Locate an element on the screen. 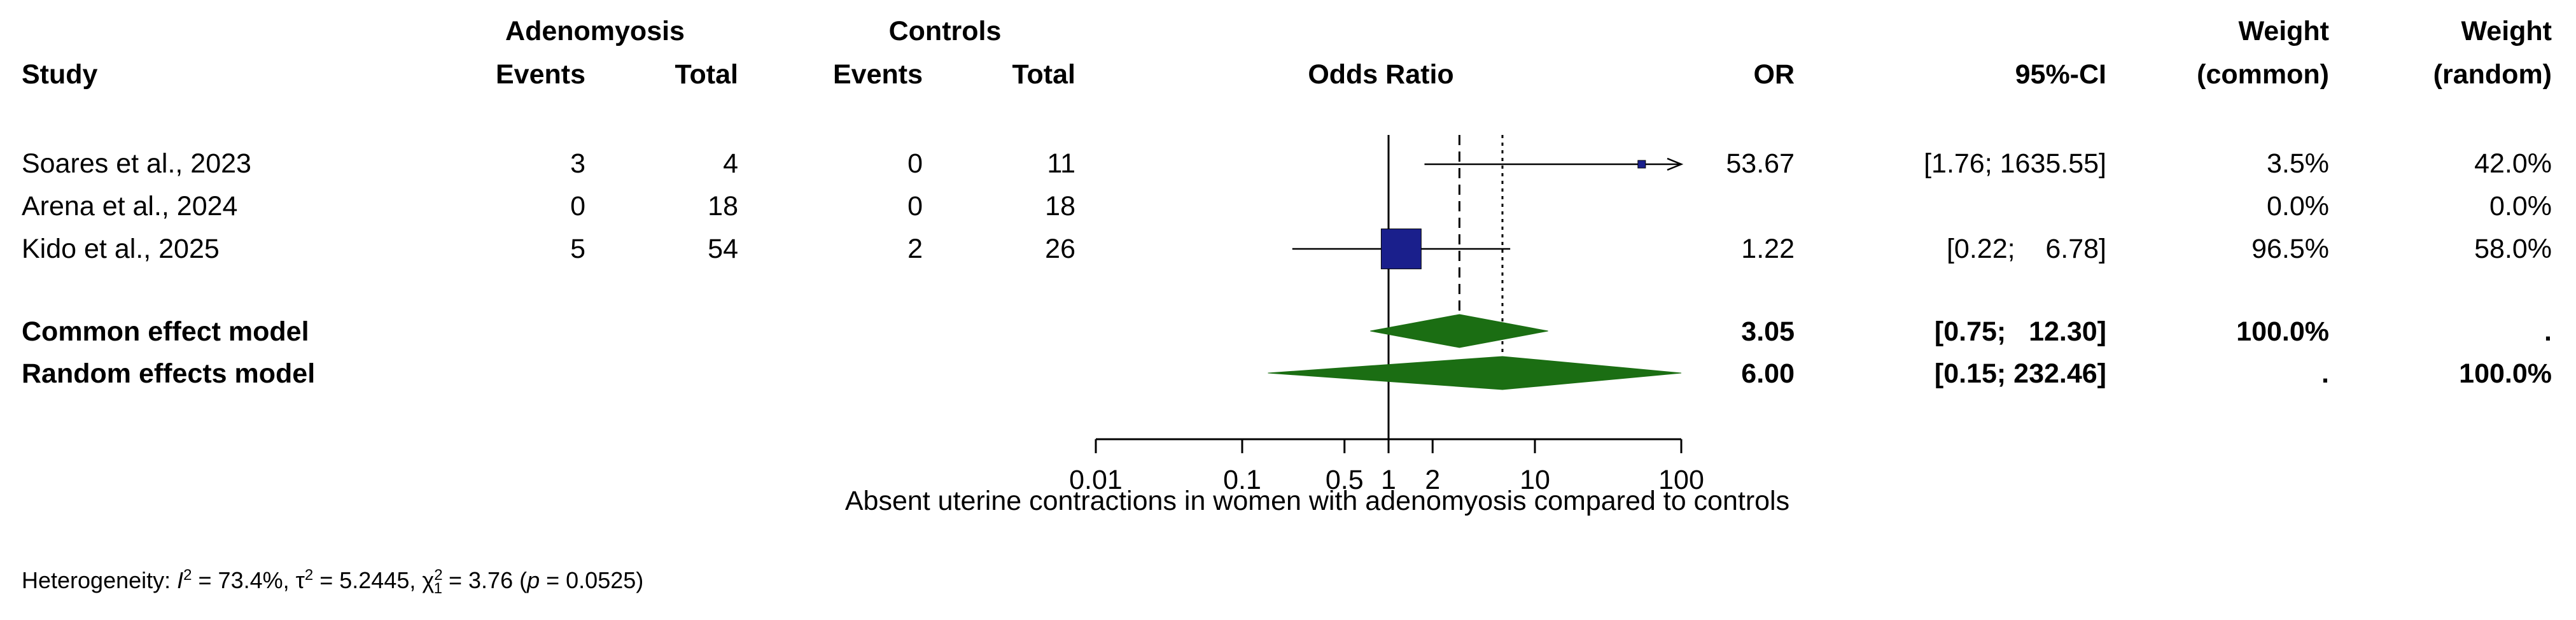  events1-header: Events is located at coordinates (540, 74).